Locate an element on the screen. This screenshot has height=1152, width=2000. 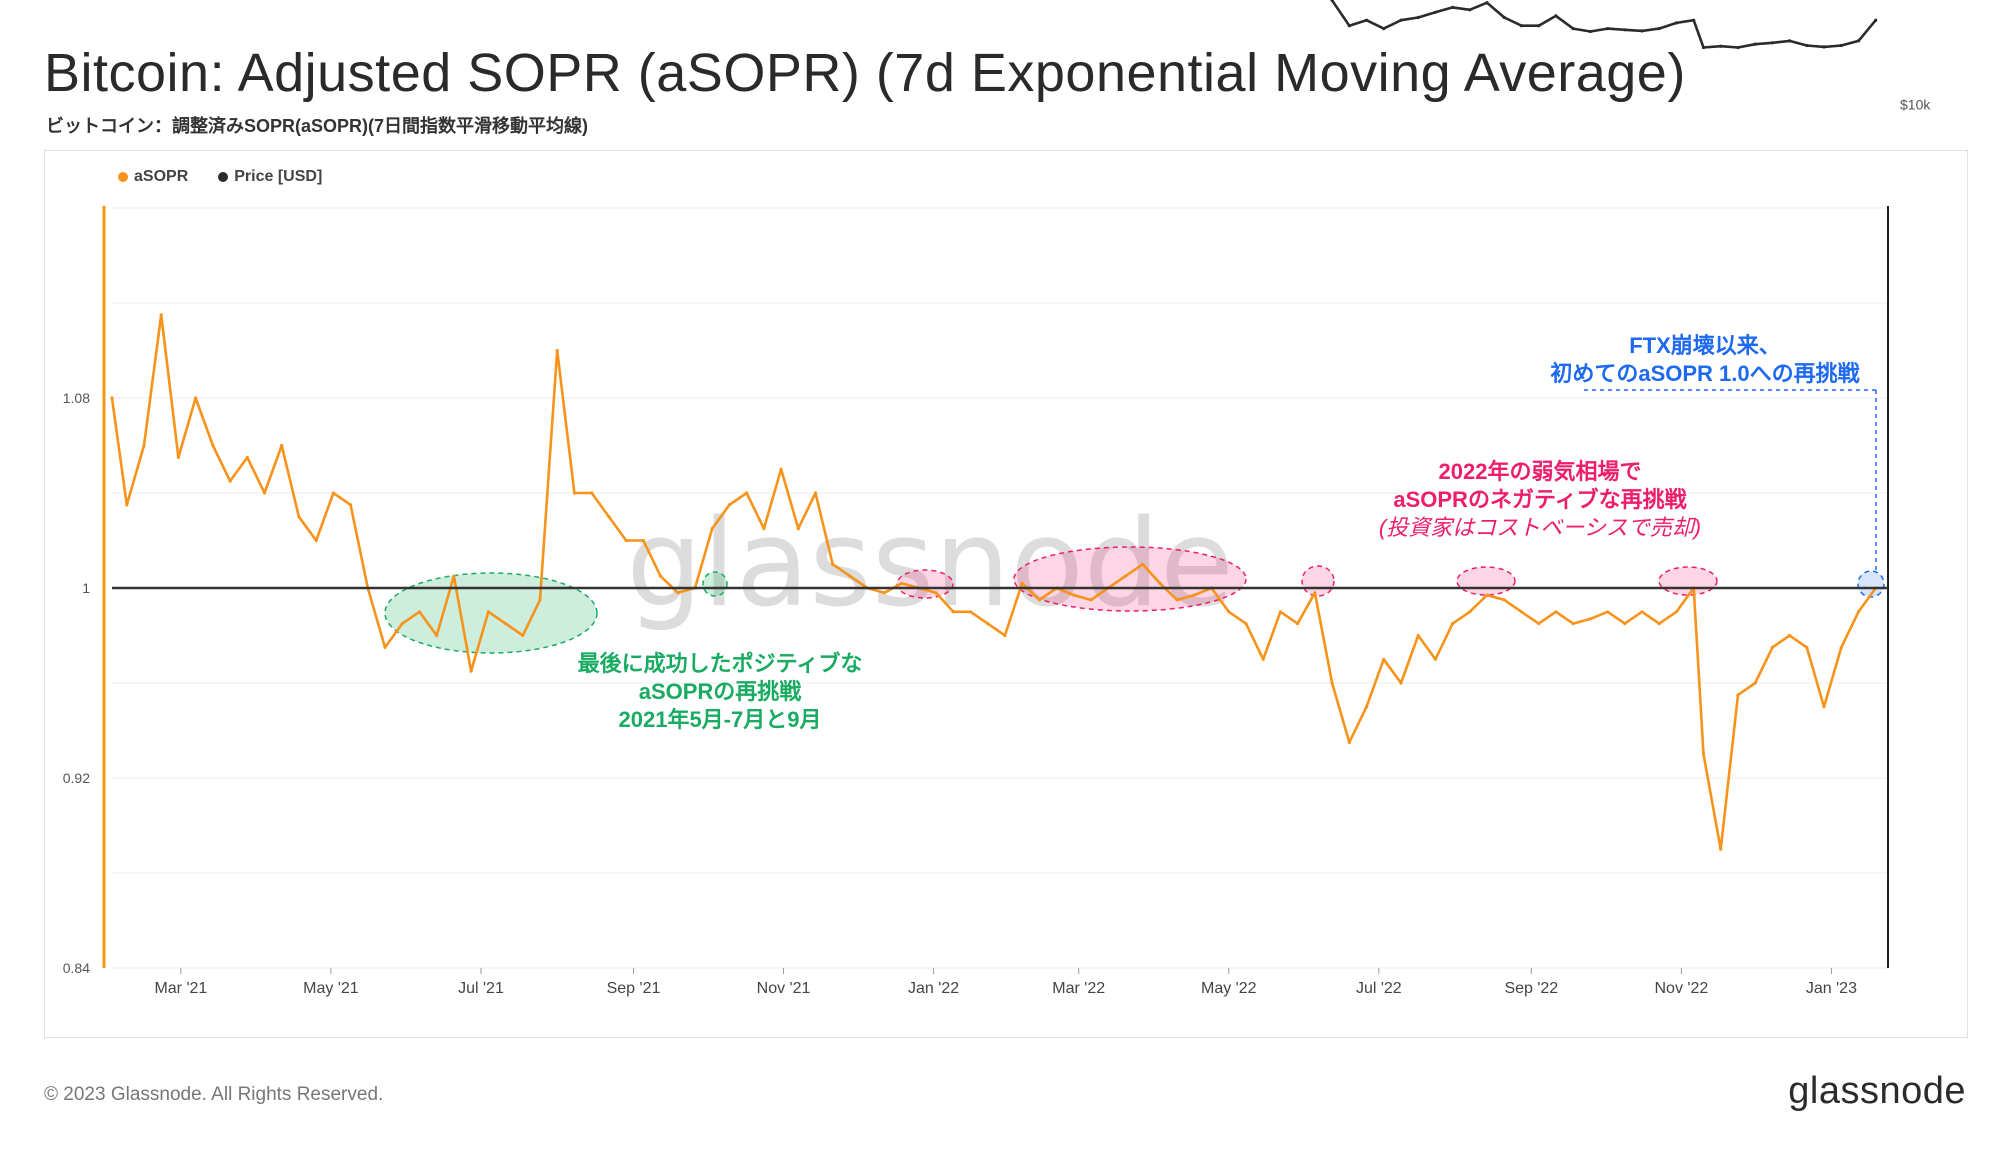
annotation-blue: FTX崩壊以来、 初めてのaSOPR 1.0への再挑戦 is located at coordinates (1705, 360).